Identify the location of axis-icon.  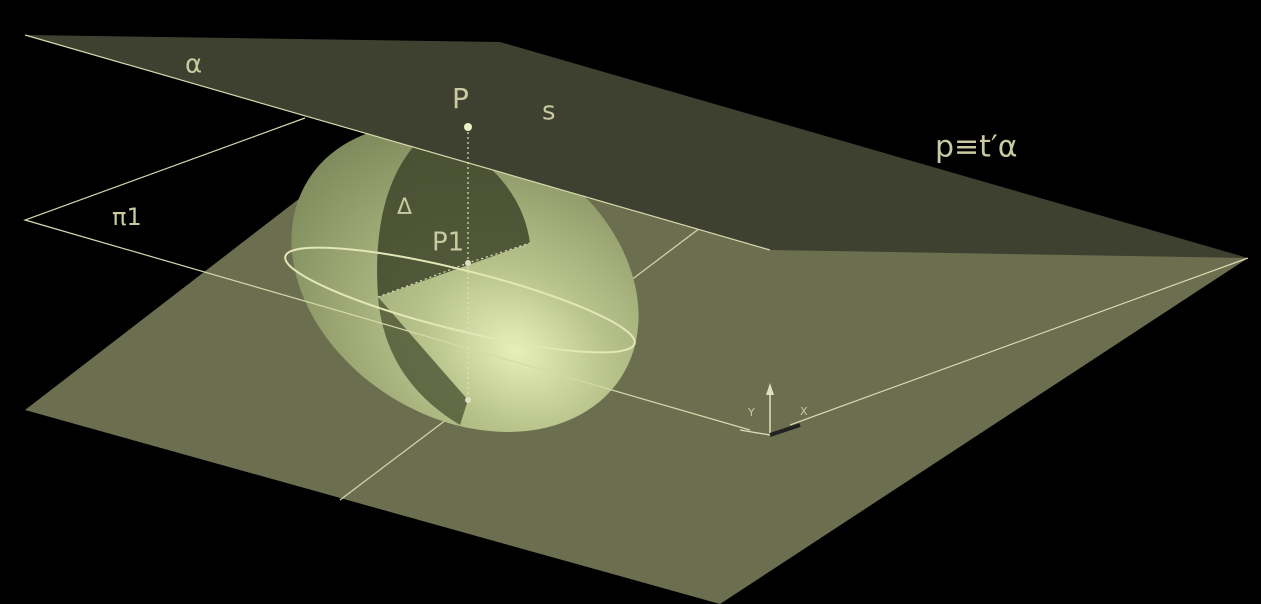
(770, 410).